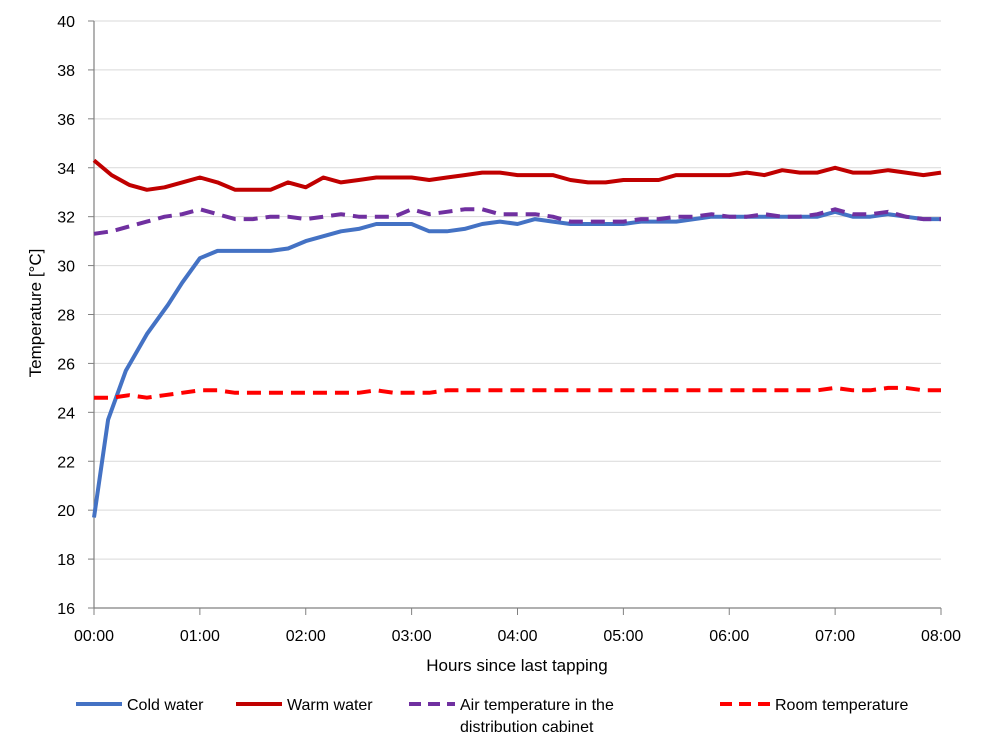 This screenshot has height=742, width=987. What do you see at coordinates (66, 609) in the screenshot?
I see `y-tick-label: 16` at bounding box center [66, 609].